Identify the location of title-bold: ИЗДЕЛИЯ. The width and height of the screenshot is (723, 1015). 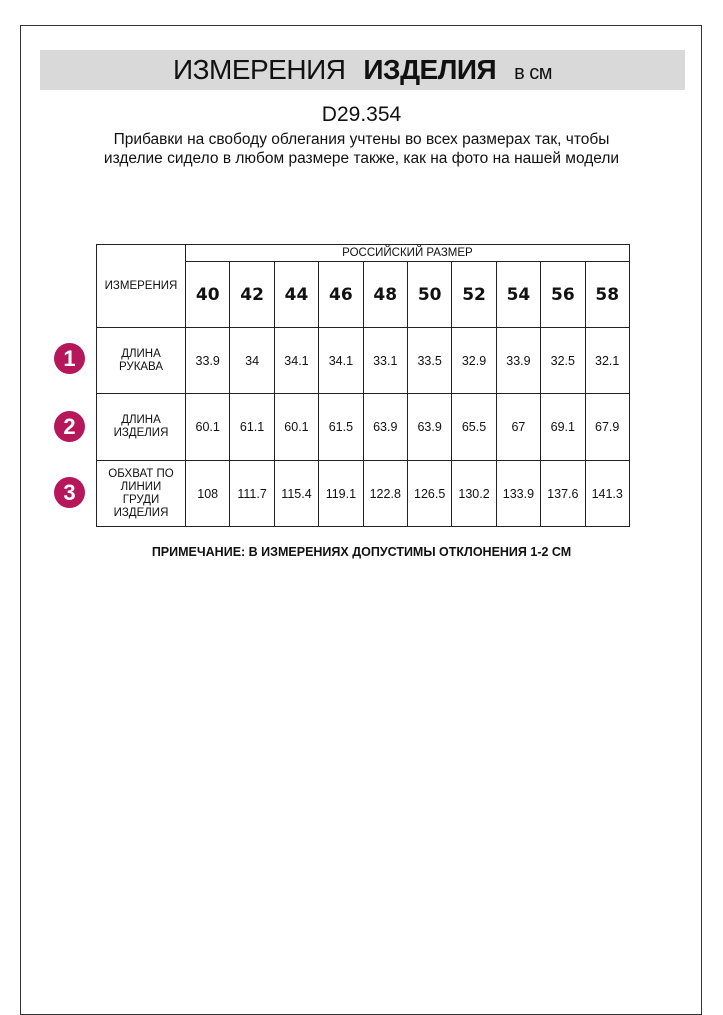
(430, 69).